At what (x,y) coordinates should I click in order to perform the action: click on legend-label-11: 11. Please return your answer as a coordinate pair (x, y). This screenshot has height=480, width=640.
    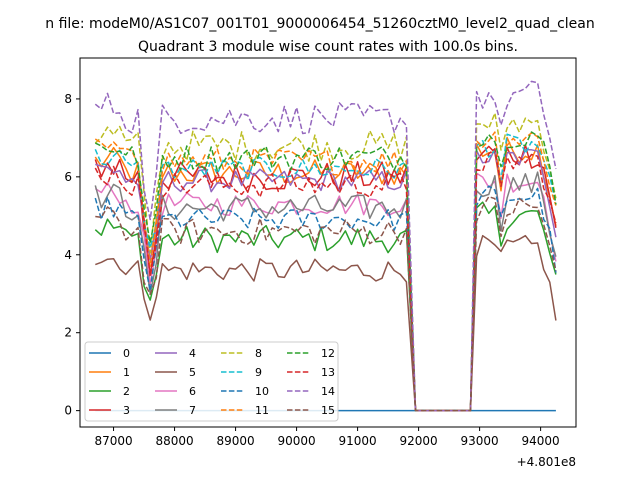
    Looking at the image, I should click on (262, 410).